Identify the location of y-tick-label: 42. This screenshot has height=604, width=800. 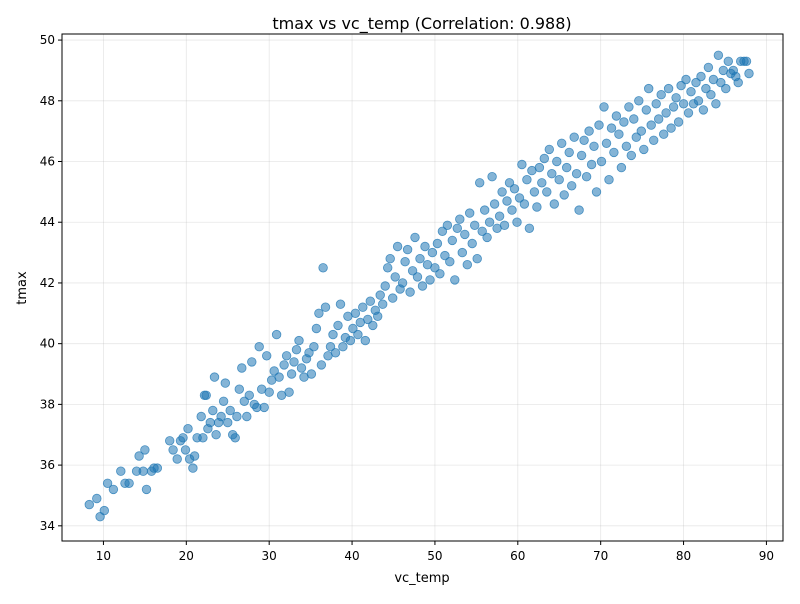
(47, 283).